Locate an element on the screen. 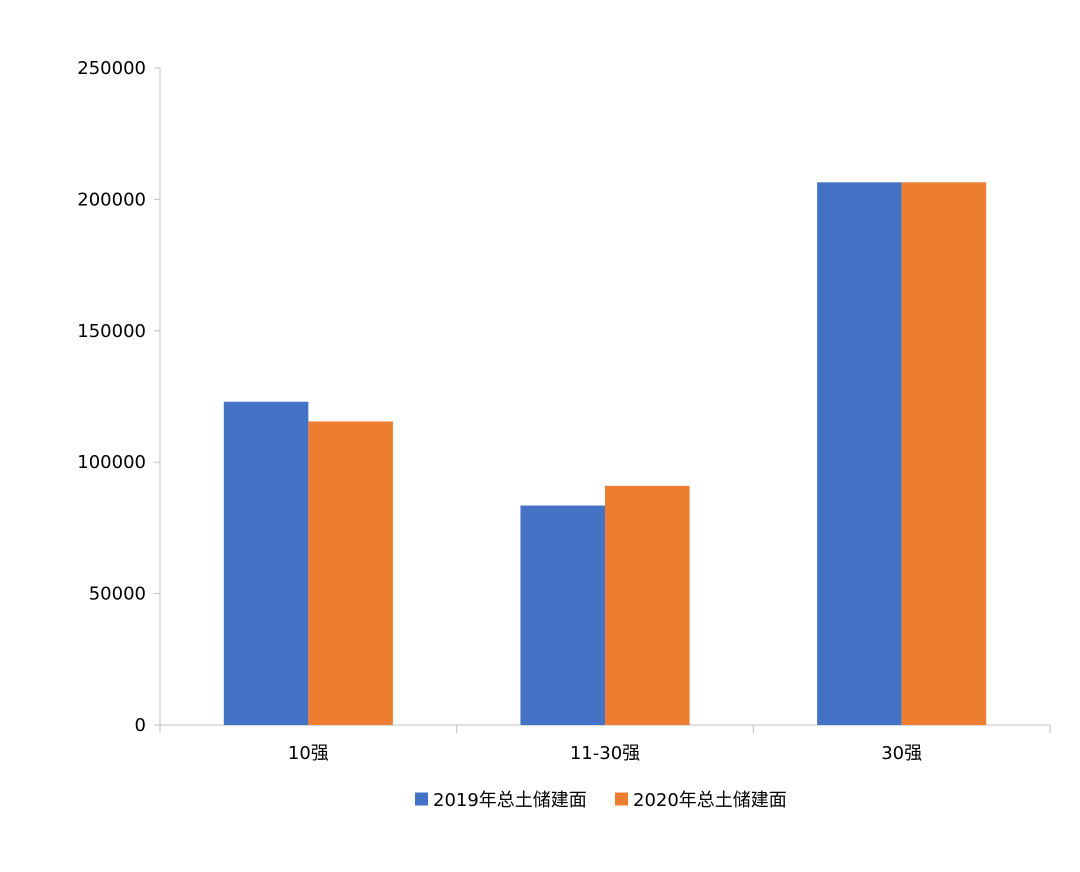  x-category-label: 10强 is located at coordinates (308, 753).